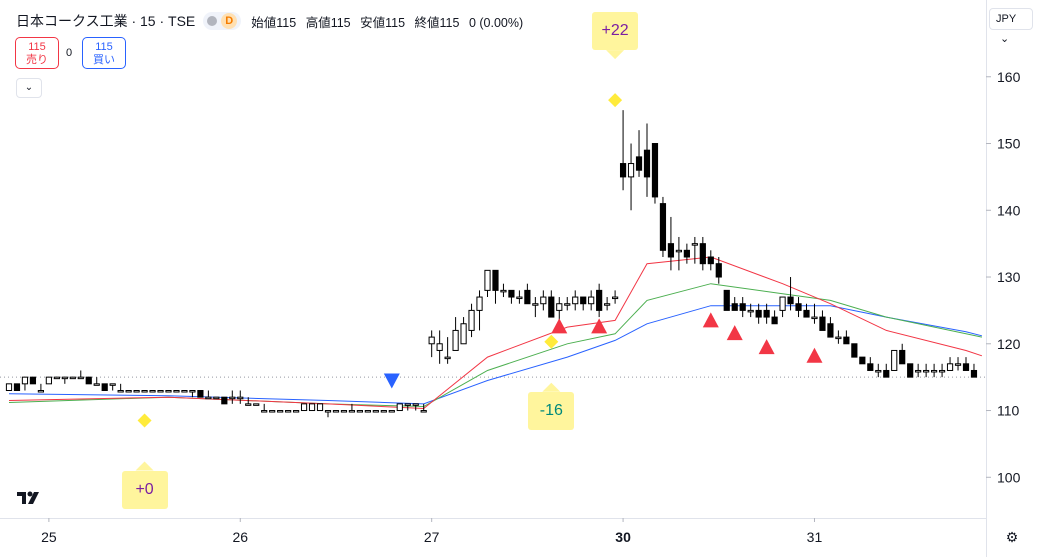 The width and height of the screenshot is (1038, 557). Describe the element at coordinates (104, 53) in the screenshot. I see `buy-button: 115 買い` at that location.